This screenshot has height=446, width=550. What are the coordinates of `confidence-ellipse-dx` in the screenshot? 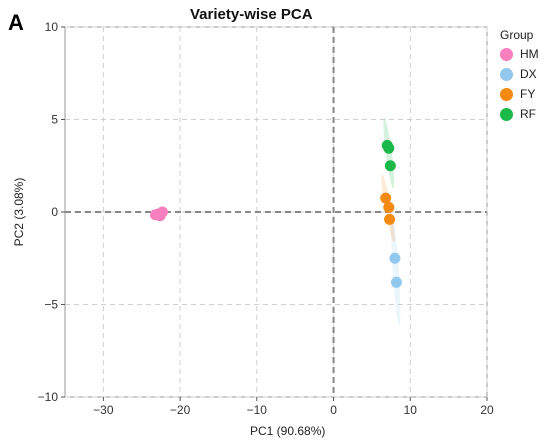 It's located at (396, 270).